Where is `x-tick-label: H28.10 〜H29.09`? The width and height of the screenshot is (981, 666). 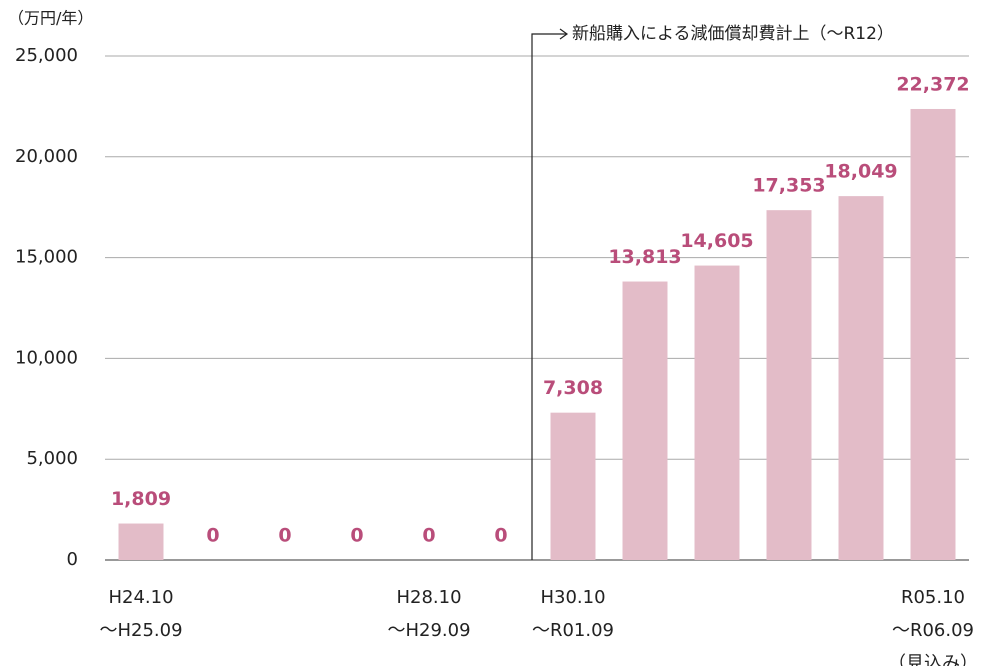
x-tick-label: H28.10 〜H29.09 is located at coordinates (429, 614).